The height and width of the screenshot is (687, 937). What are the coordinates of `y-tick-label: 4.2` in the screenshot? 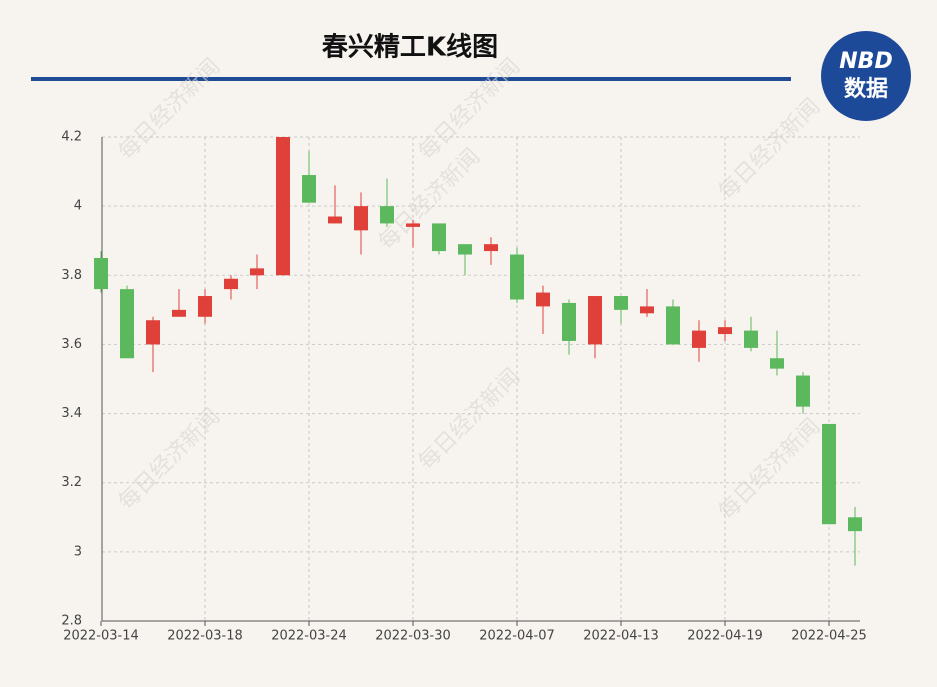 It's located at (71, 137).